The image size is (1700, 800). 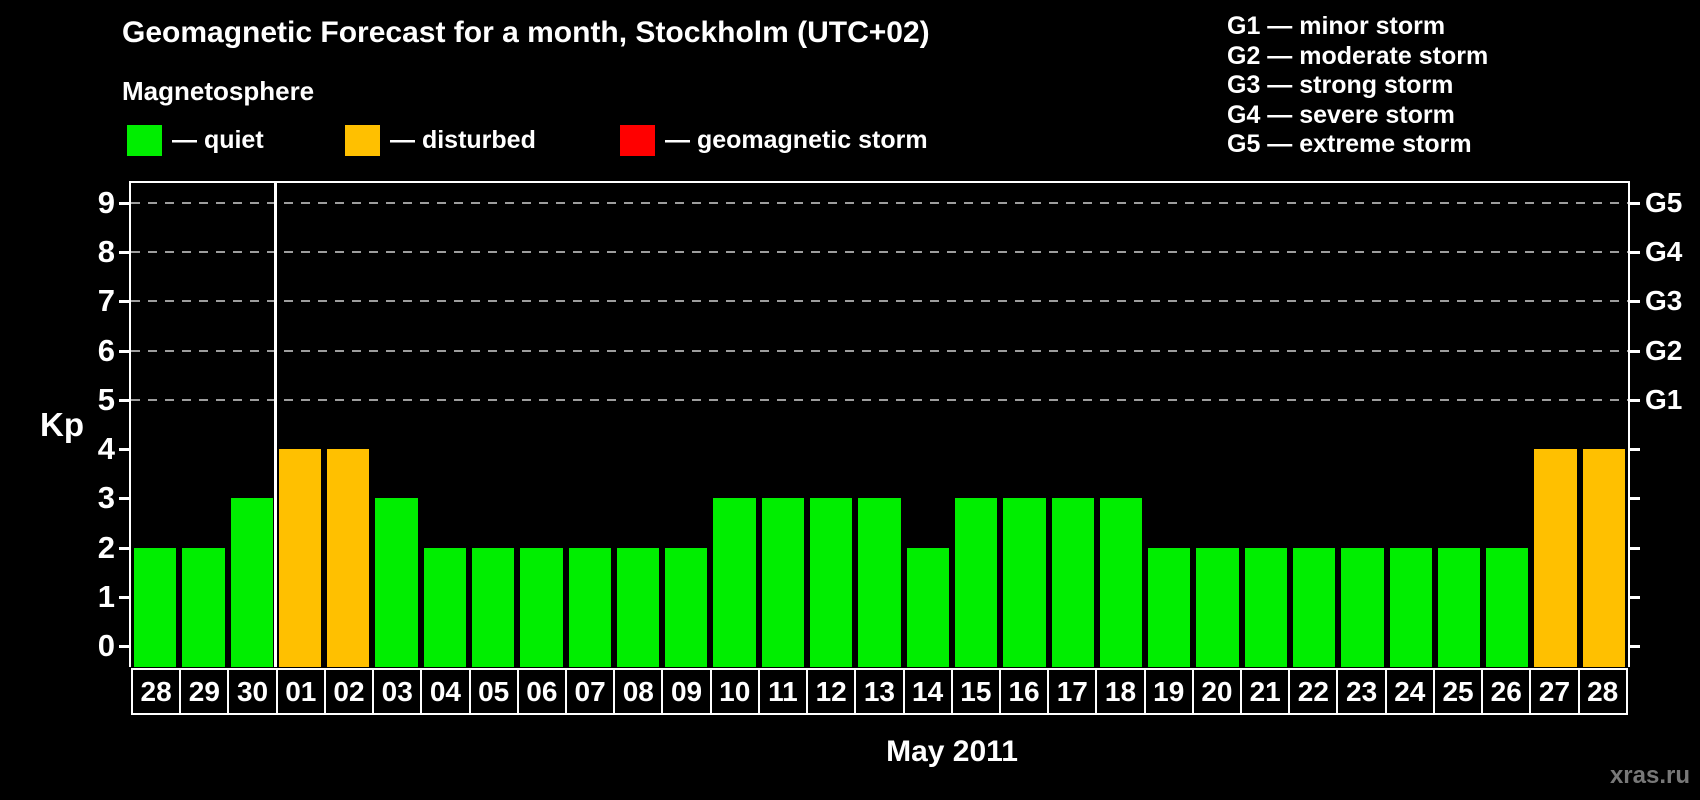 What do you see at coordinates (493, 691) in the screenshot?
I see `date-label-7-05: 05` at bounding box center [493, 691].